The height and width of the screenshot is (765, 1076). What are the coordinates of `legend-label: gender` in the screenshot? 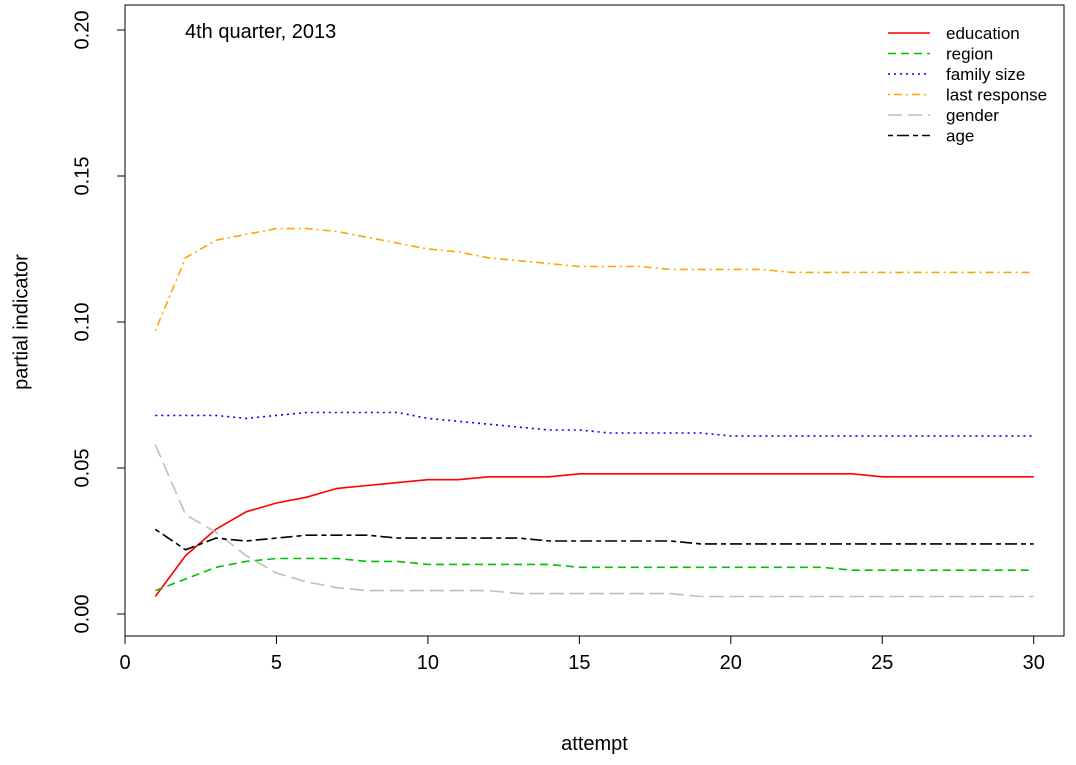 It's located at (972, 115).